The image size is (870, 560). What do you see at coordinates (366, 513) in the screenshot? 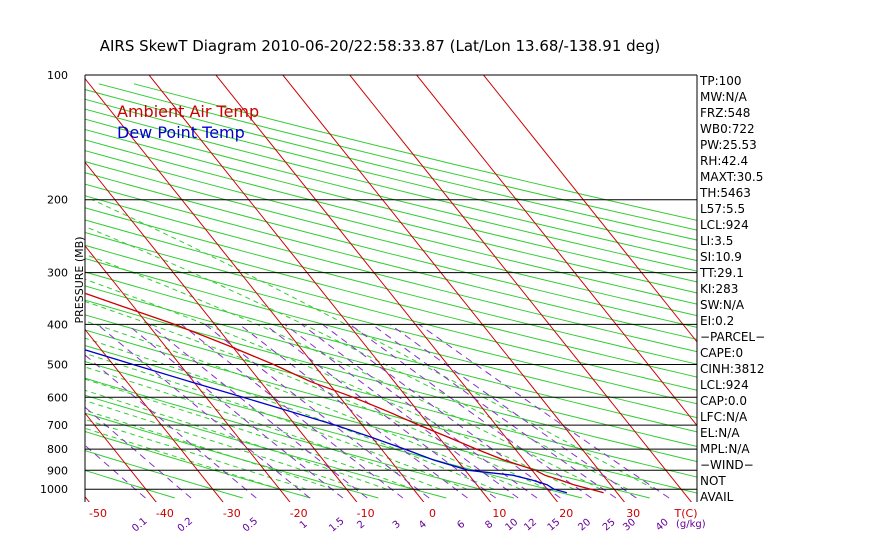
I see `bottom-temp-tick-label: -10` at bounding box center [366, 513].